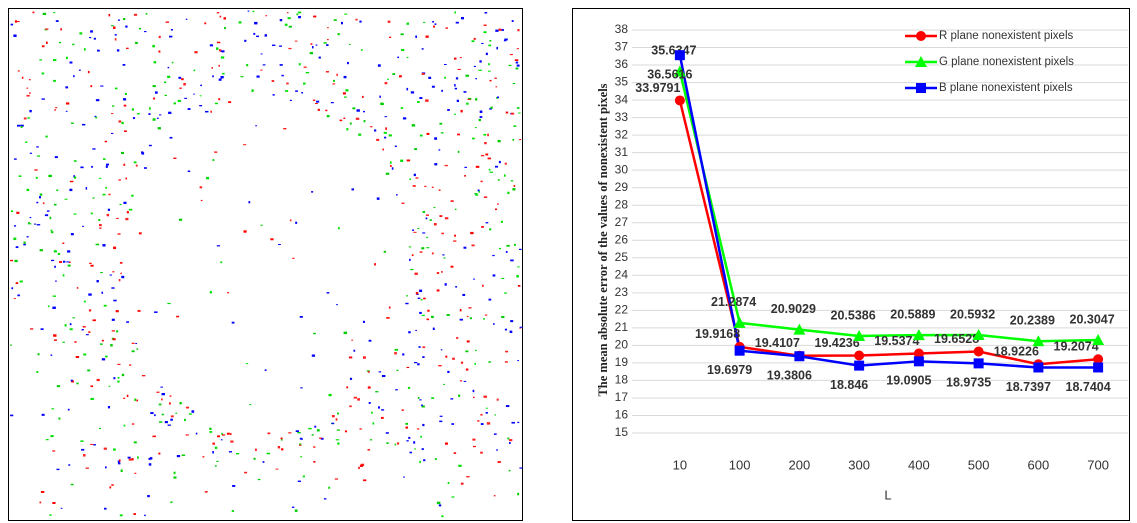 Image resolution: width=1137 pixels, height=523 pixels. Describe the element at coordinates (1032, 321) in the screenshot. I see `data-label: 20.2389` at that location.